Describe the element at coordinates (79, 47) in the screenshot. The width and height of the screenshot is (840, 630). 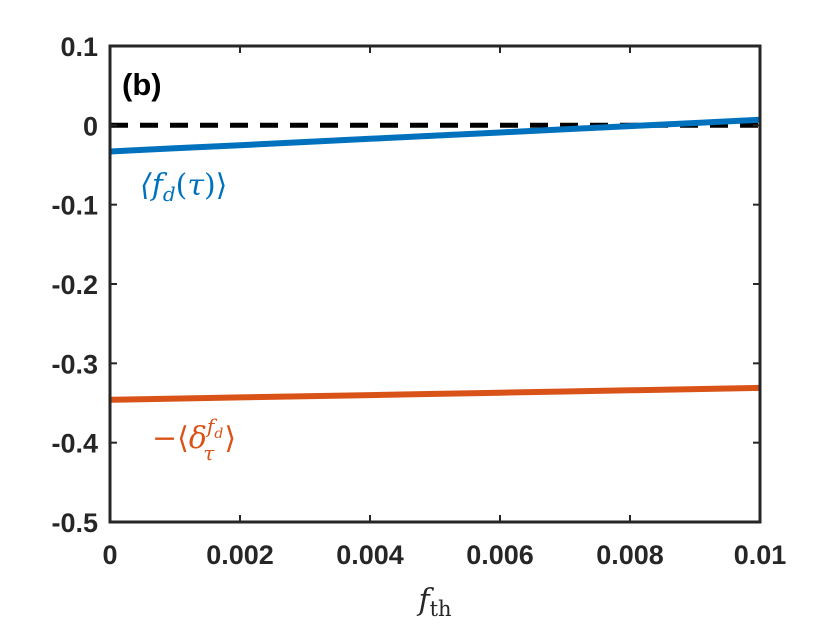
I see `y-tick-label: 0.1` at that location.